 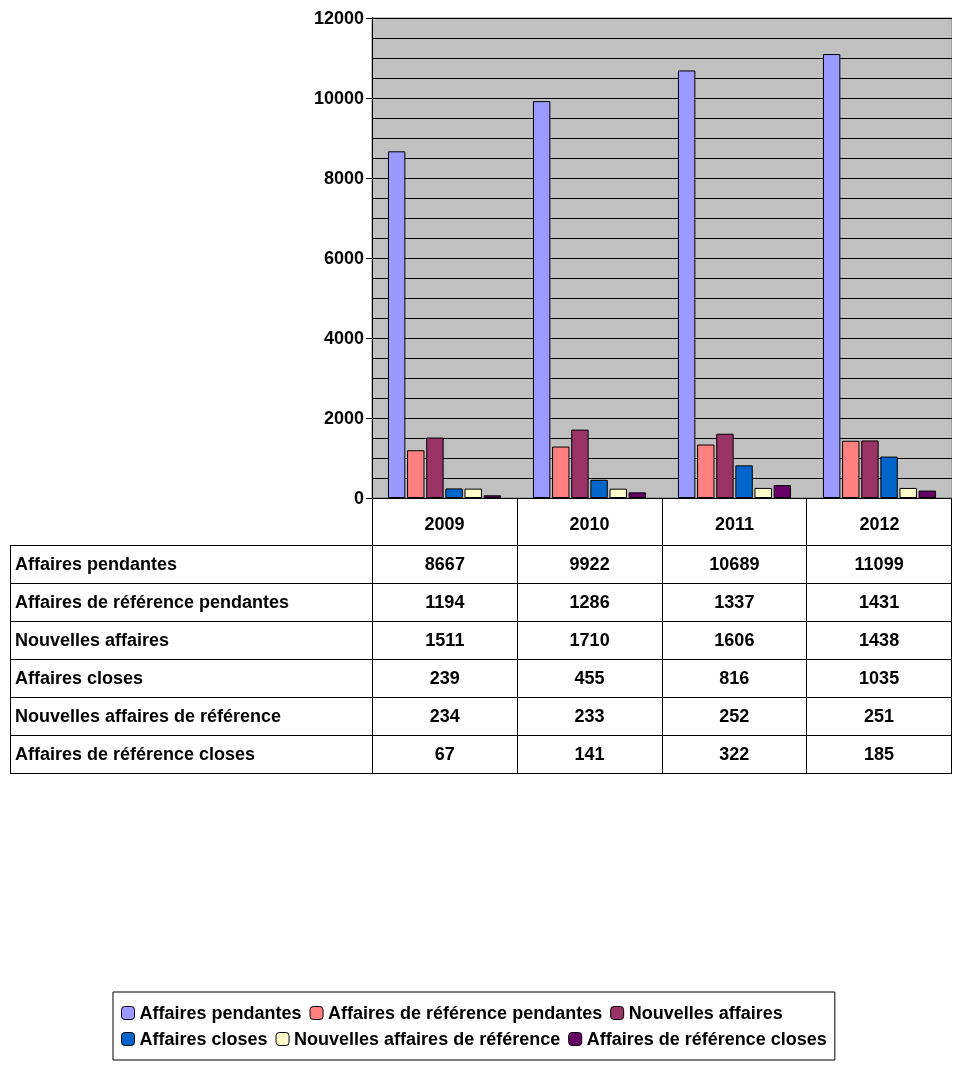 I want to click on text: Affaires de référence closes, so click(x=135, y=754).